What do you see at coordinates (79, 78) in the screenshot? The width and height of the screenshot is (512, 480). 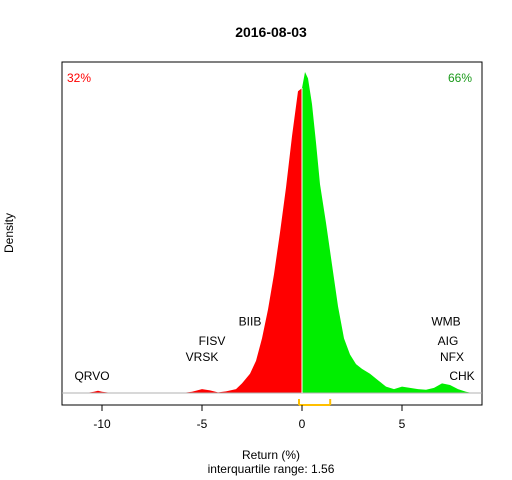 I see `left-share-label: 32%` at bounding box center [79, 78].